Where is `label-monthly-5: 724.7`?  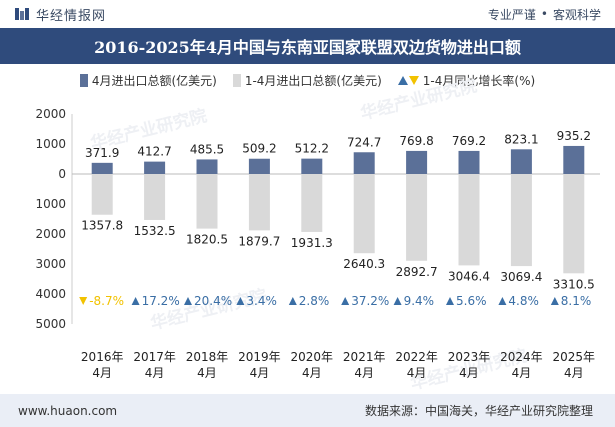 label-monthly-5: 724.7 is located at coordinates (364, 142).